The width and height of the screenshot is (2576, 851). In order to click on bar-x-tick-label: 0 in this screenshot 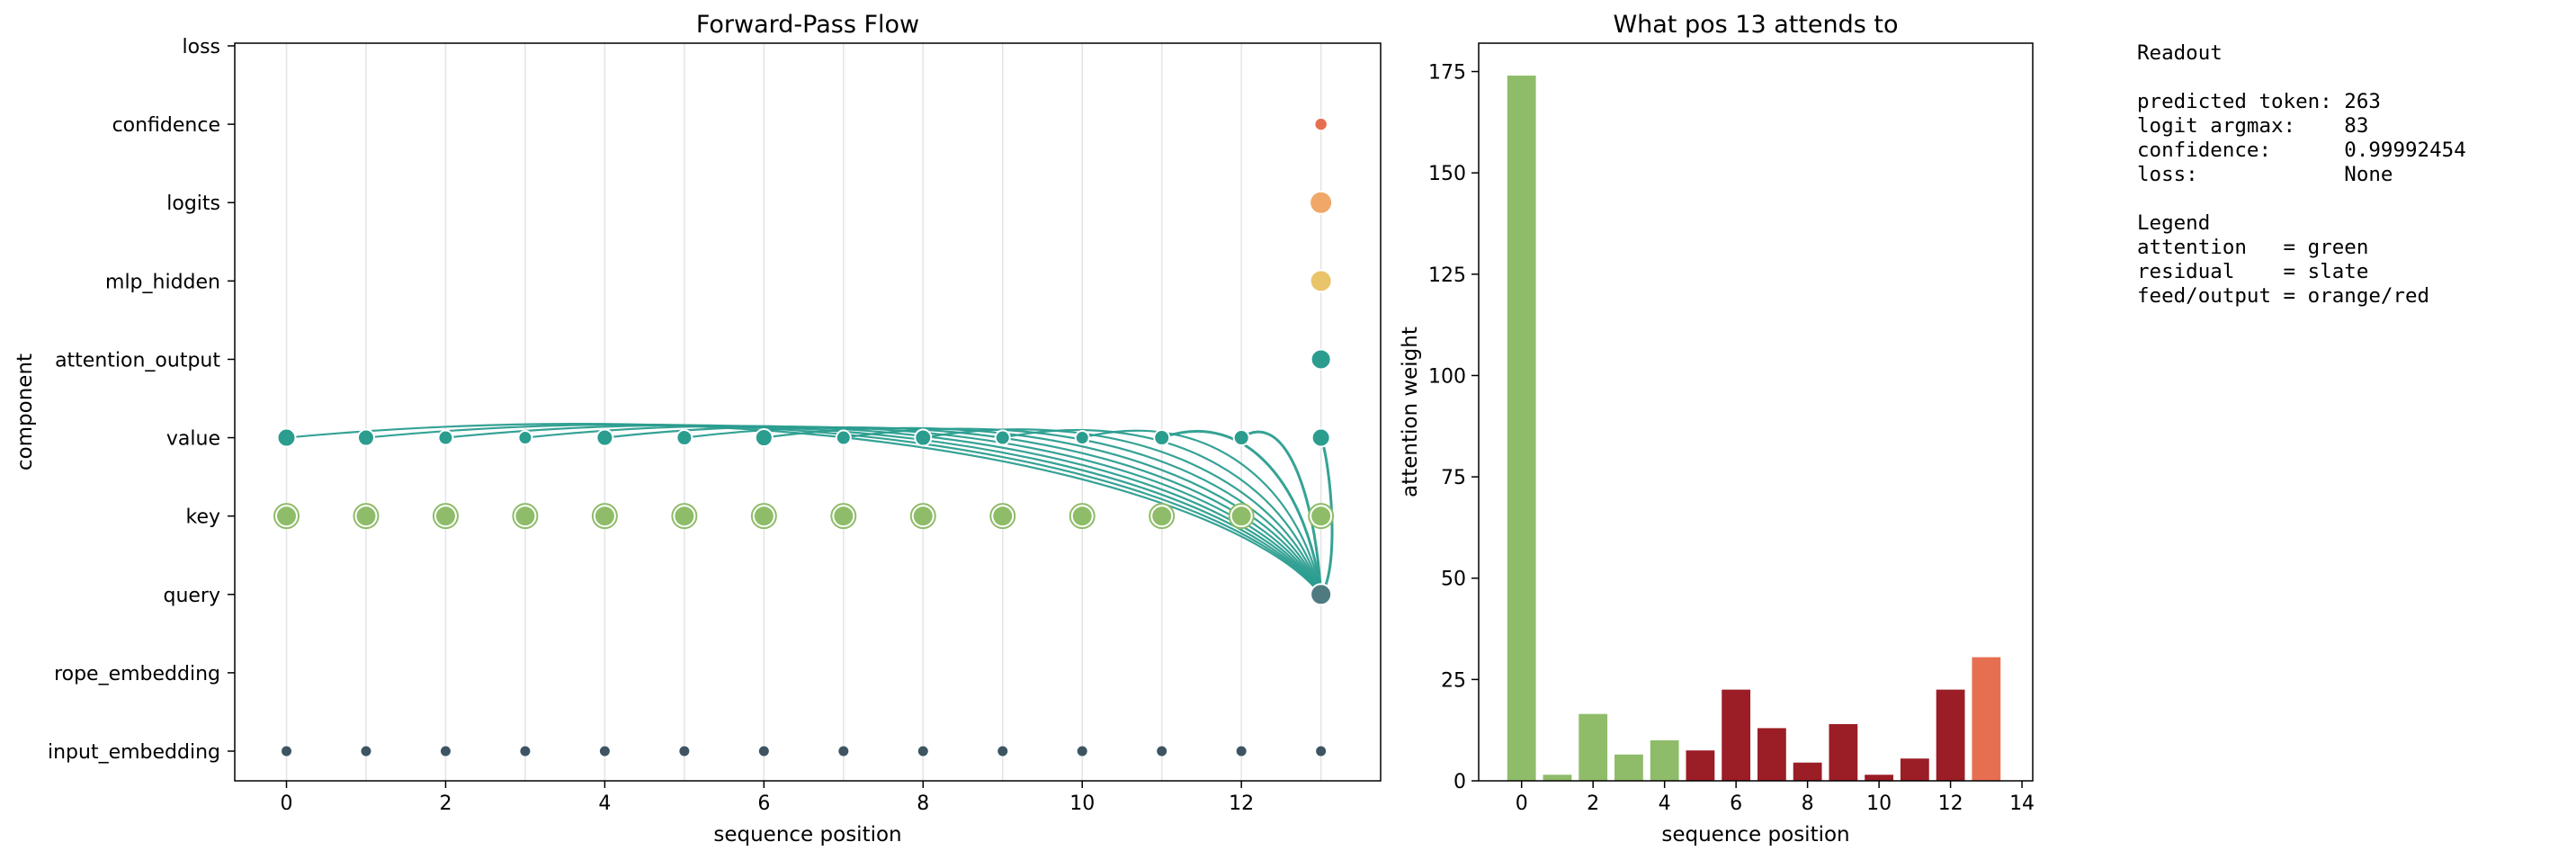, I will do `click(1522, 804)`.